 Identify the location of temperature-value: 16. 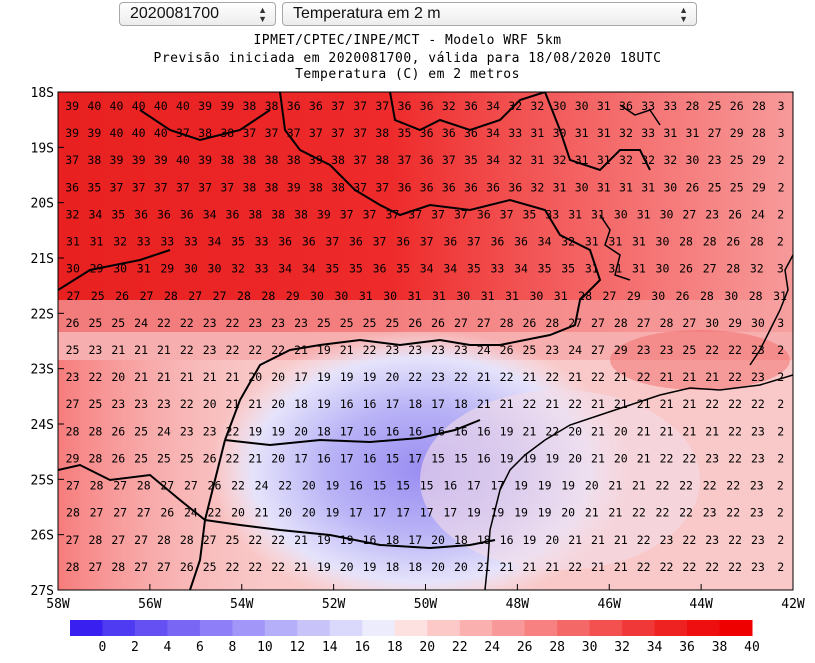
(370, 431).